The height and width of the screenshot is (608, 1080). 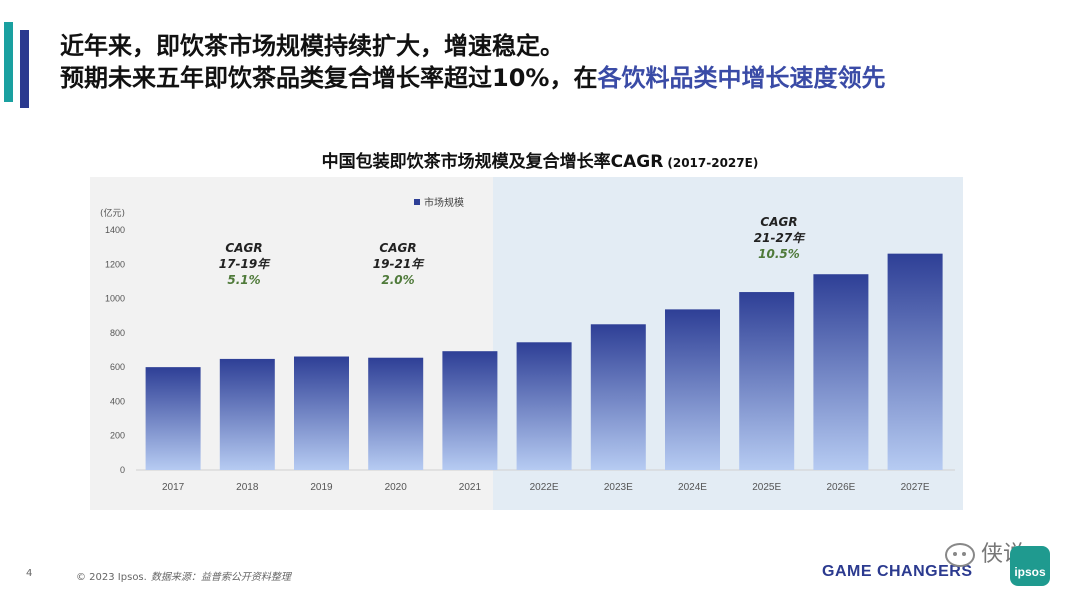 I want to click on cagr-value: 5.1%, so click(x=243, y=280).